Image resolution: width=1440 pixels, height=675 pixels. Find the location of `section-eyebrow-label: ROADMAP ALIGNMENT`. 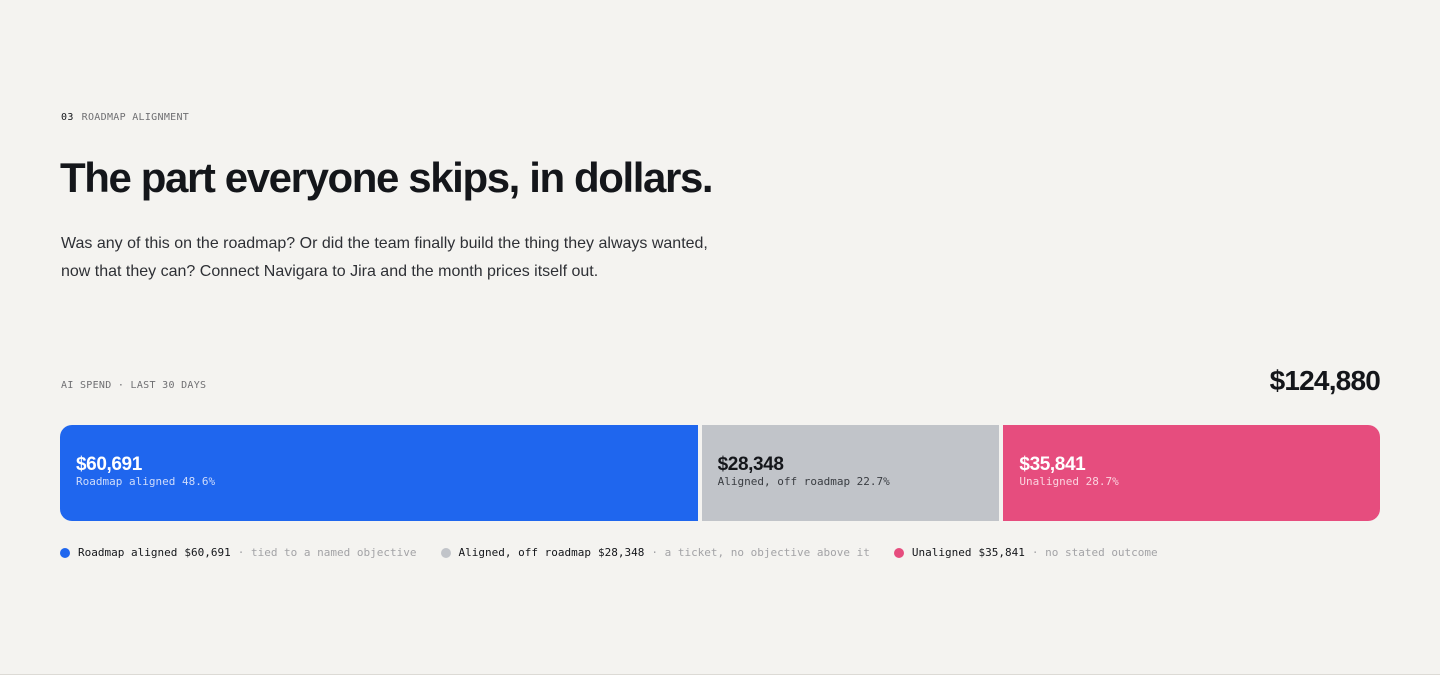

section-eyebrow-label: ROADMAP ALIGNMENT is located at coordinates (135, 117).